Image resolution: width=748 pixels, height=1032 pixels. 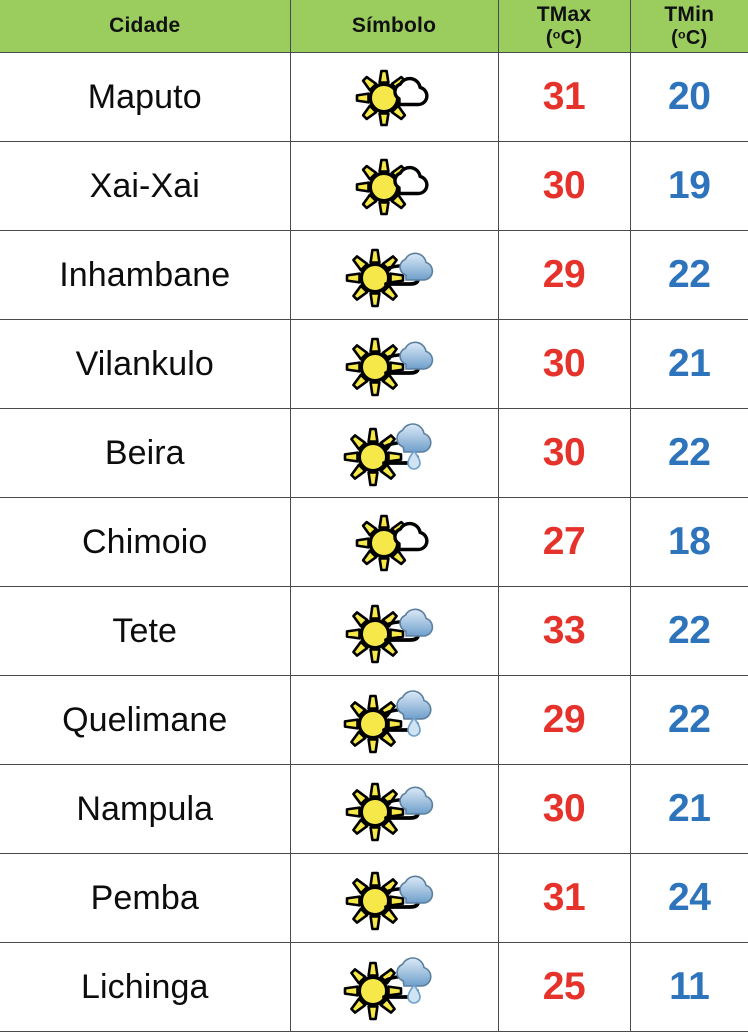 I want to click on tmin-value-cell: 11, so click(x=689, y=987).